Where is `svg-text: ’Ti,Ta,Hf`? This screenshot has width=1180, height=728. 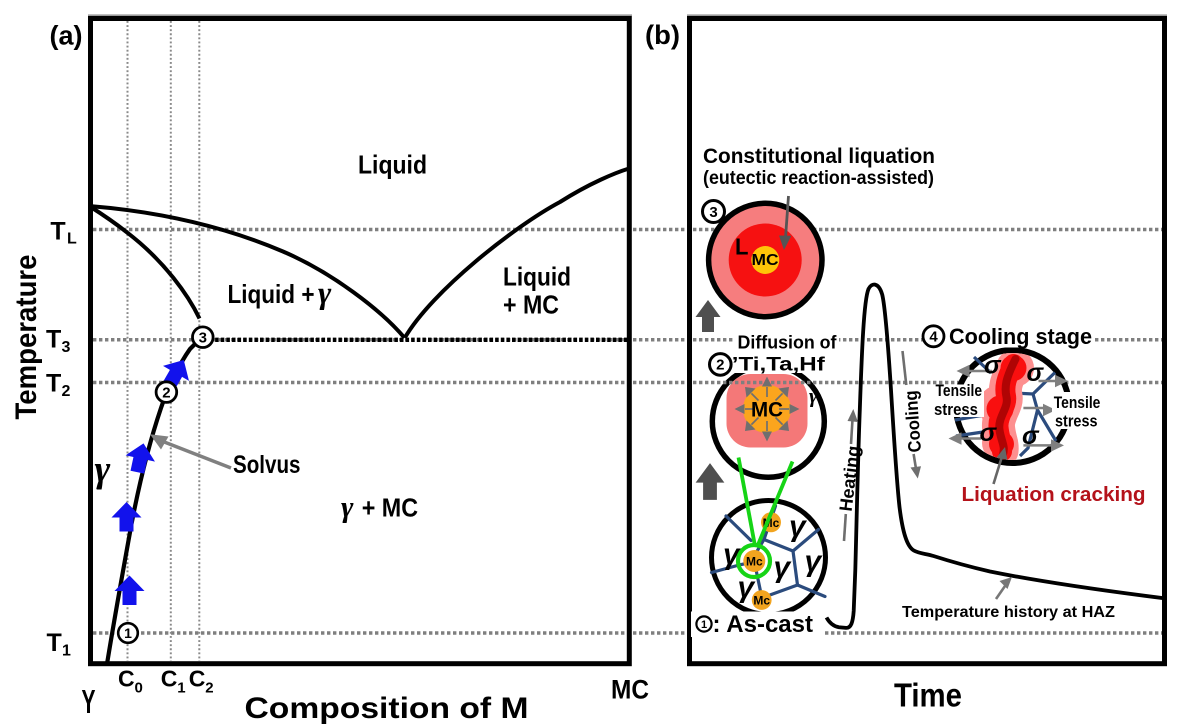
svg-text: ’Ti,Ta,Hf is located at coordinates (779, 365).